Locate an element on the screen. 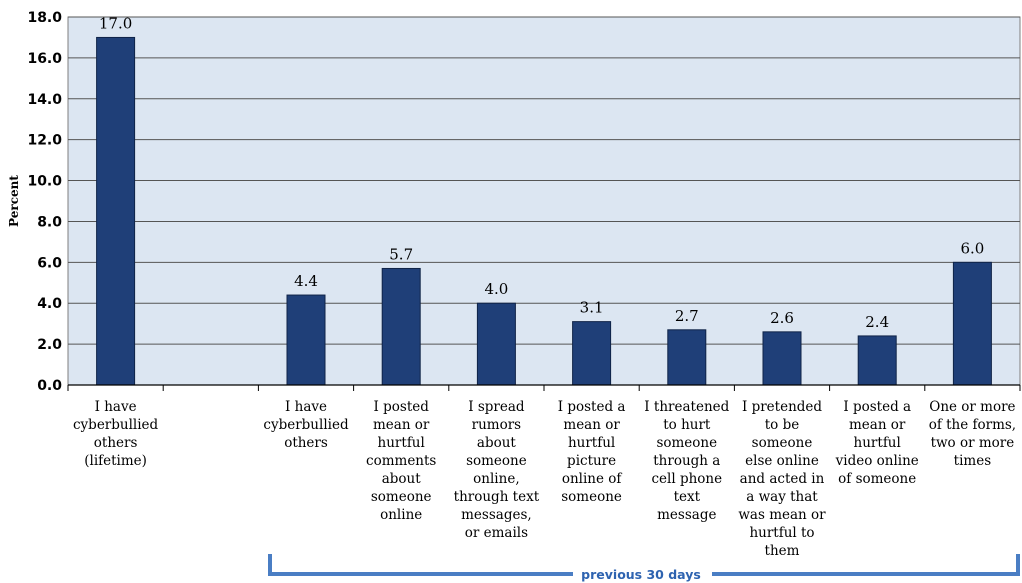  data-label: 4.0 is located at coordinates (496, 289).